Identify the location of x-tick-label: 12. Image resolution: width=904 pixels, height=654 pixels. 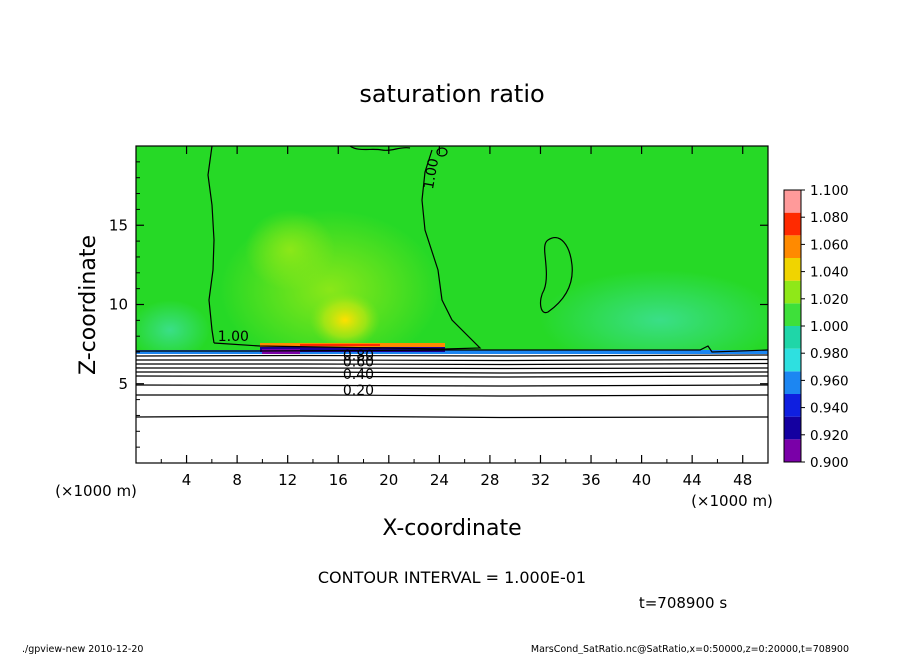
(287, 480).